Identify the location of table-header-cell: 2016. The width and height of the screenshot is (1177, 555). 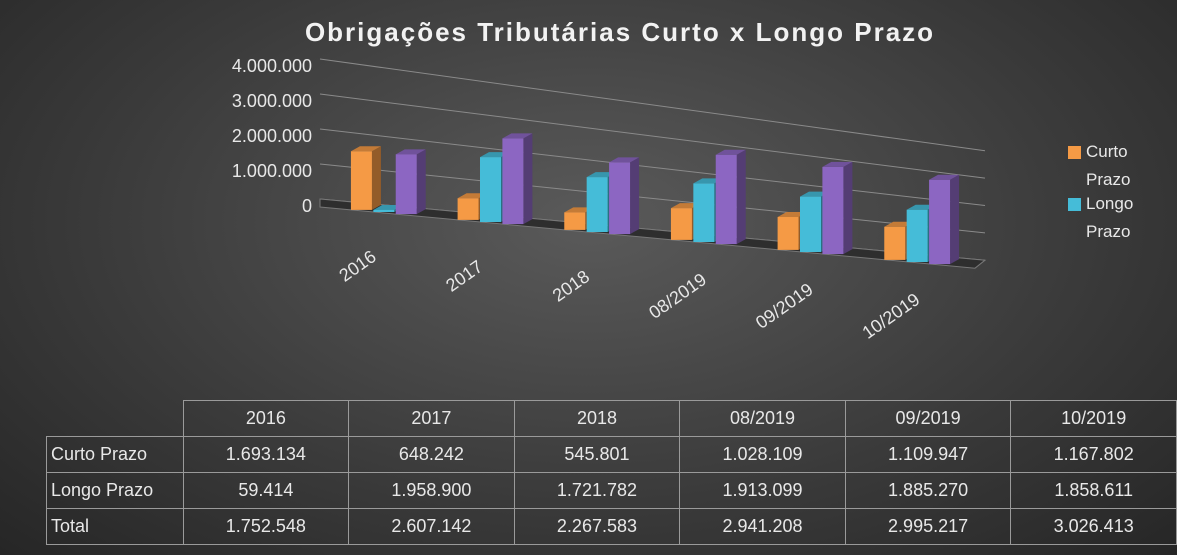
(266, 418).